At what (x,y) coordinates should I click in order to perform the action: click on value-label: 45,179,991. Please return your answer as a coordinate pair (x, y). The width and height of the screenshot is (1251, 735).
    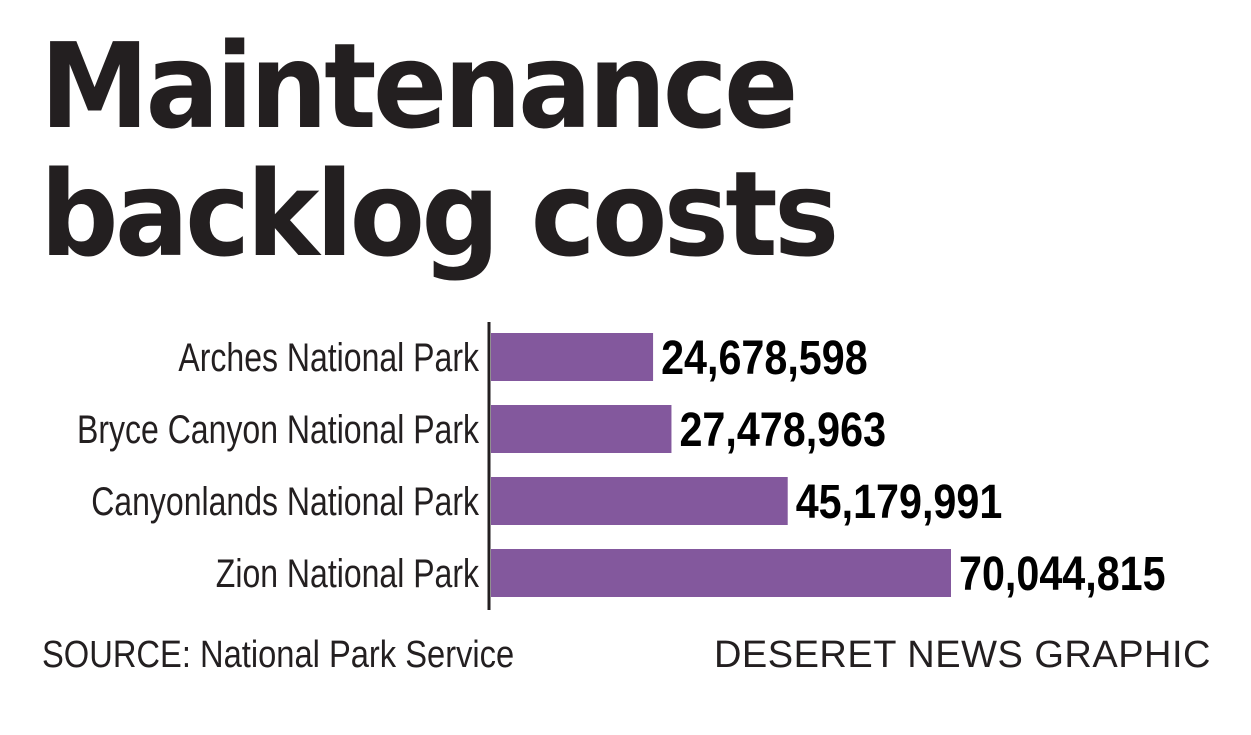
    Looking at the image, I should click on (899, 502).